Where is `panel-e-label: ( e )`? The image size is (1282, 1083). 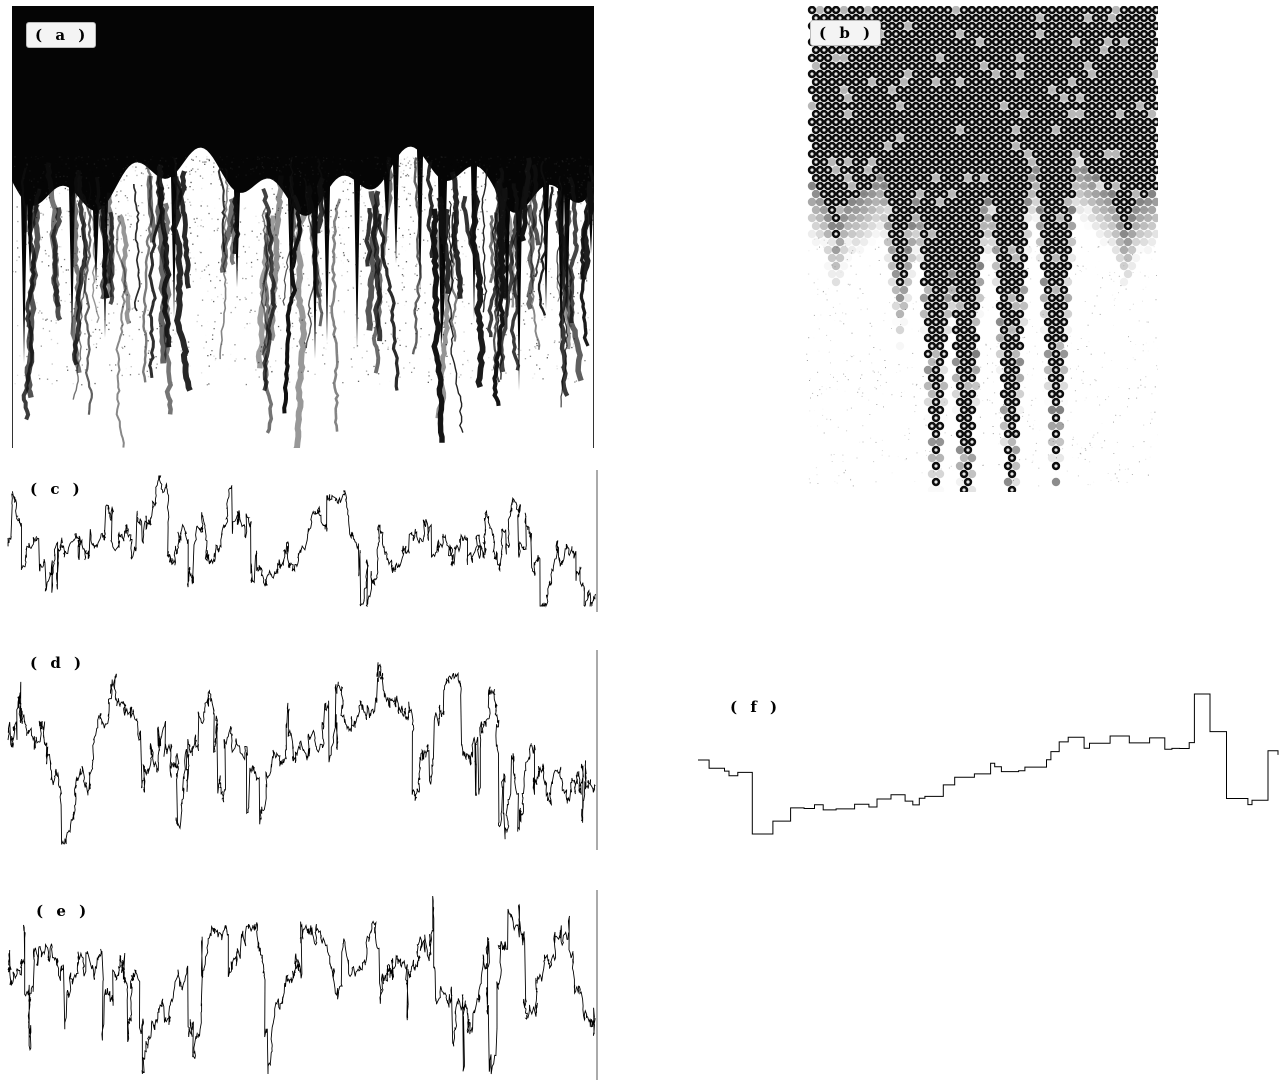 panel-e-label: ( e ) is located at coordinates (63, 911).